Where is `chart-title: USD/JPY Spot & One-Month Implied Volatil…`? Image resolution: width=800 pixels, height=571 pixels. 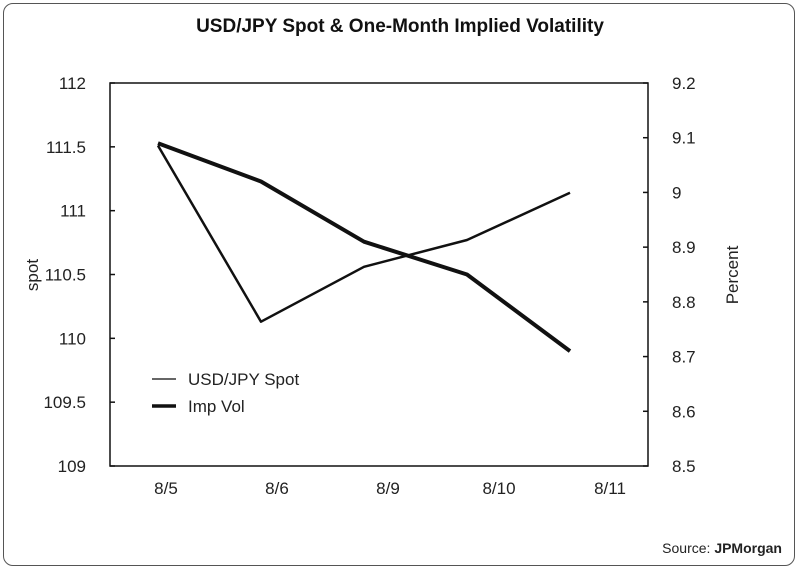
chart-title: USD/JPY Spot & One-Month Implied Volatil… is located at coordinates (400, 26).